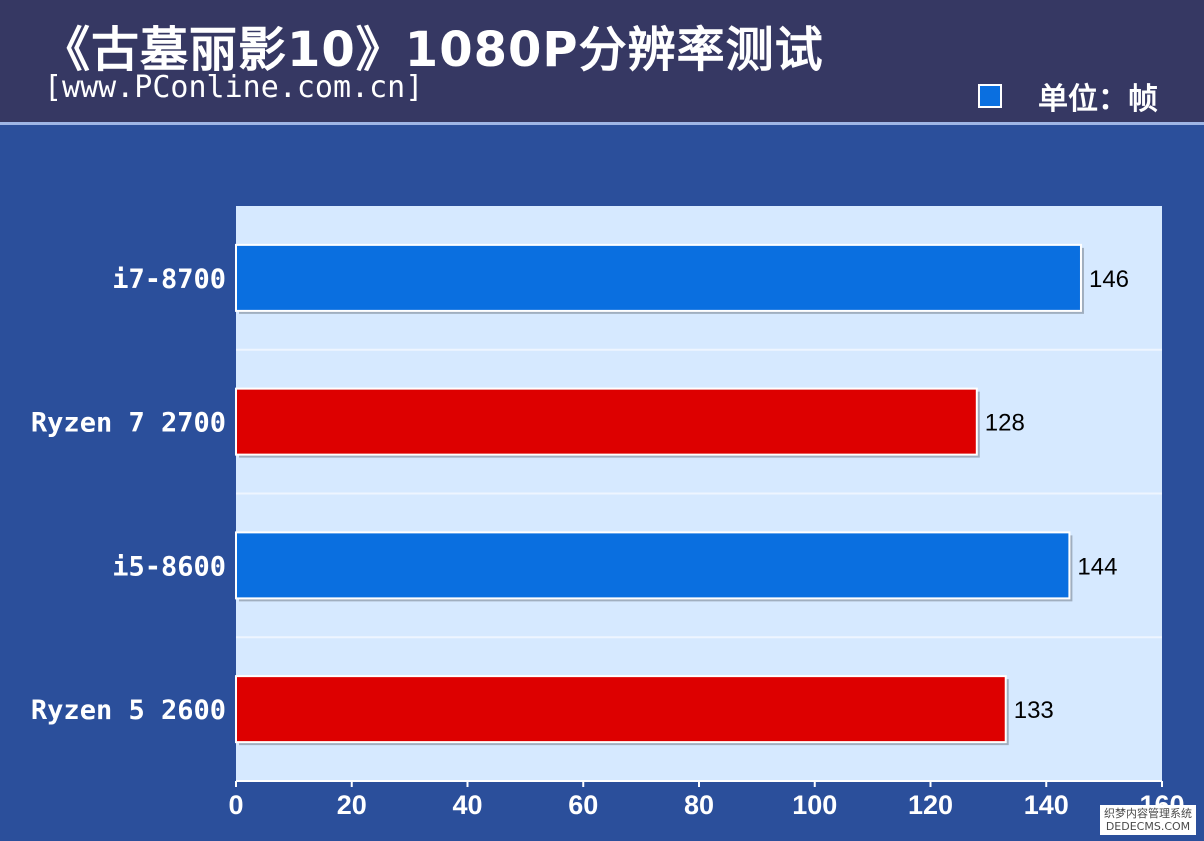 The image size is (1204, 841). I want to click on x-tick-label: 20, so click(352, 805).